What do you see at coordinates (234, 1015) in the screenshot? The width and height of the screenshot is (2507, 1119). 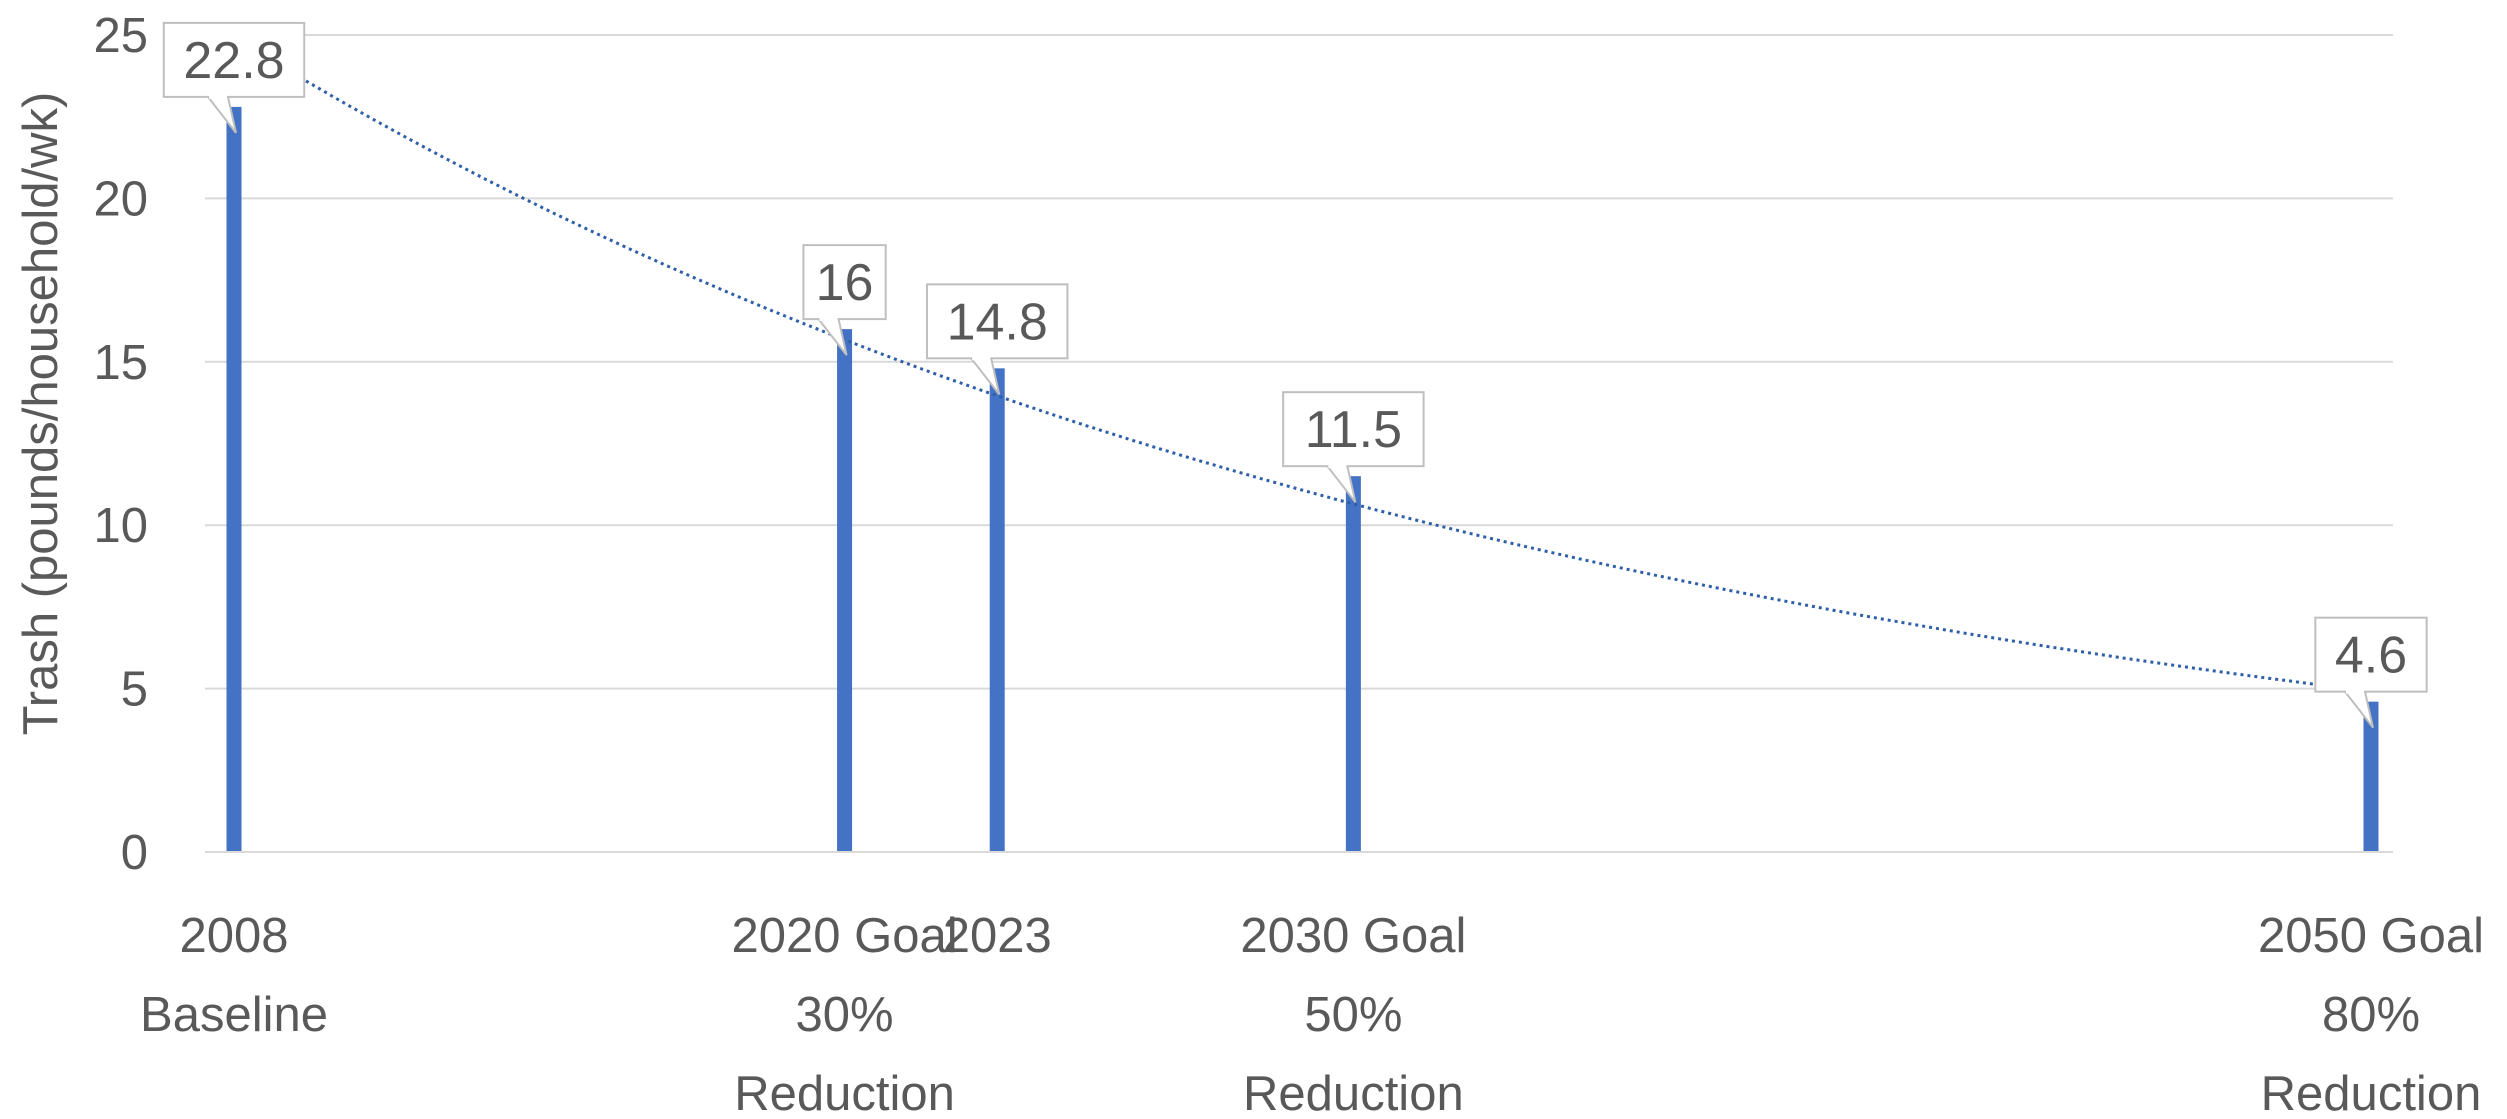 I see `x-tick-label-line: Baseline` at bounding box center [234, 1015].